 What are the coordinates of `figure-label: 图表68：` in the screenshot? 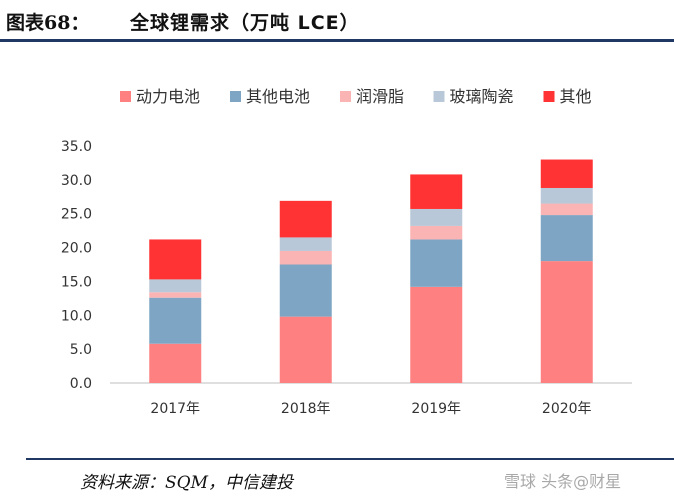 It's located at (48, 23).